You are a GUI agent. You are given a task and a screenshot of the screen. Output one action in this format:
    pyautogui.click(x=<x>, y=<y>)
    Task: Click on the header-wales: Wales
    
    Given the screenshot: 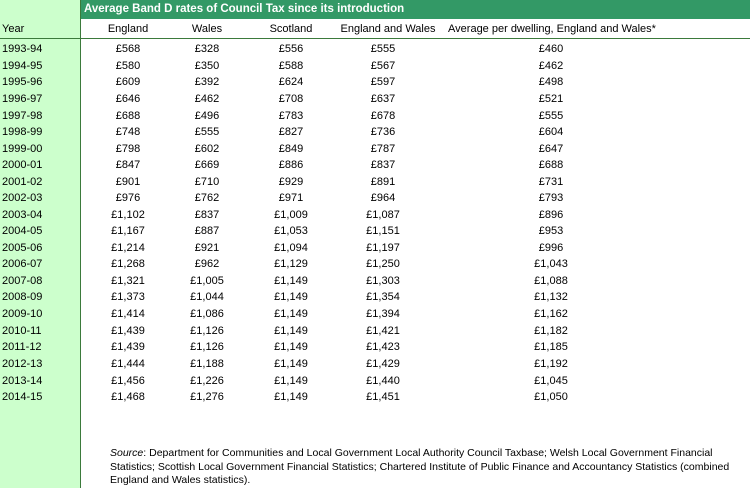 What is the action you would take?
    pyautogui.click(x=207, y=29)
    